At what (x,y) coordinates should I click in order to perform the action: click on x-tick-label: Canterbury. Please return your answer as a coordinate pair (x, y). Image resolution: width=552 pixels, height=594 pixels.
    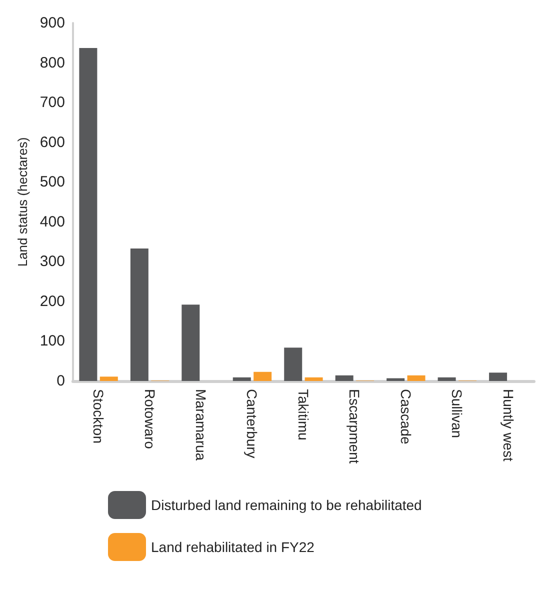
    Looking at the image, I should click on (252, 423).